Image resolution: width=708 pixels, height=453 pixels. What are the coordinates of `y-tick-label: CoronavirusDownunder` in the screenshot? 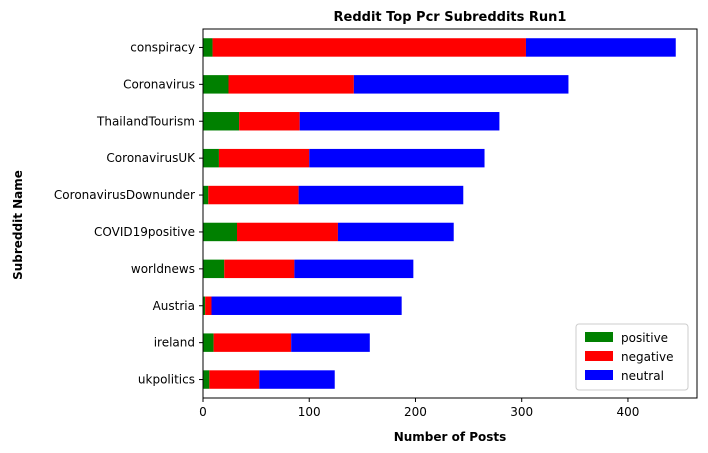 It's located at (124, 195).